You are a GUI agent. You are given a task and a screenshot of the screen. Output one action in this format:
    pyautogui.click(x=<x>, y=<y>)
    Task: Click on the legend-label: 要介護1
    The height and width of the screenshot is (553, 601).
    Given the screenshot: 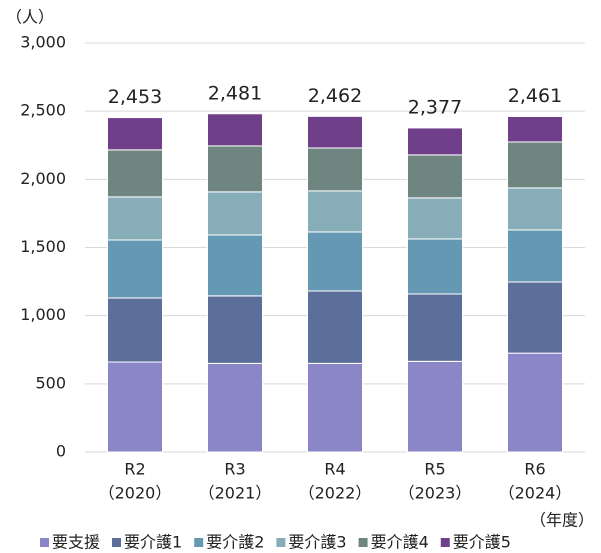 What is the action you would take?
    pyautogui.click(x=153, y=542)
    